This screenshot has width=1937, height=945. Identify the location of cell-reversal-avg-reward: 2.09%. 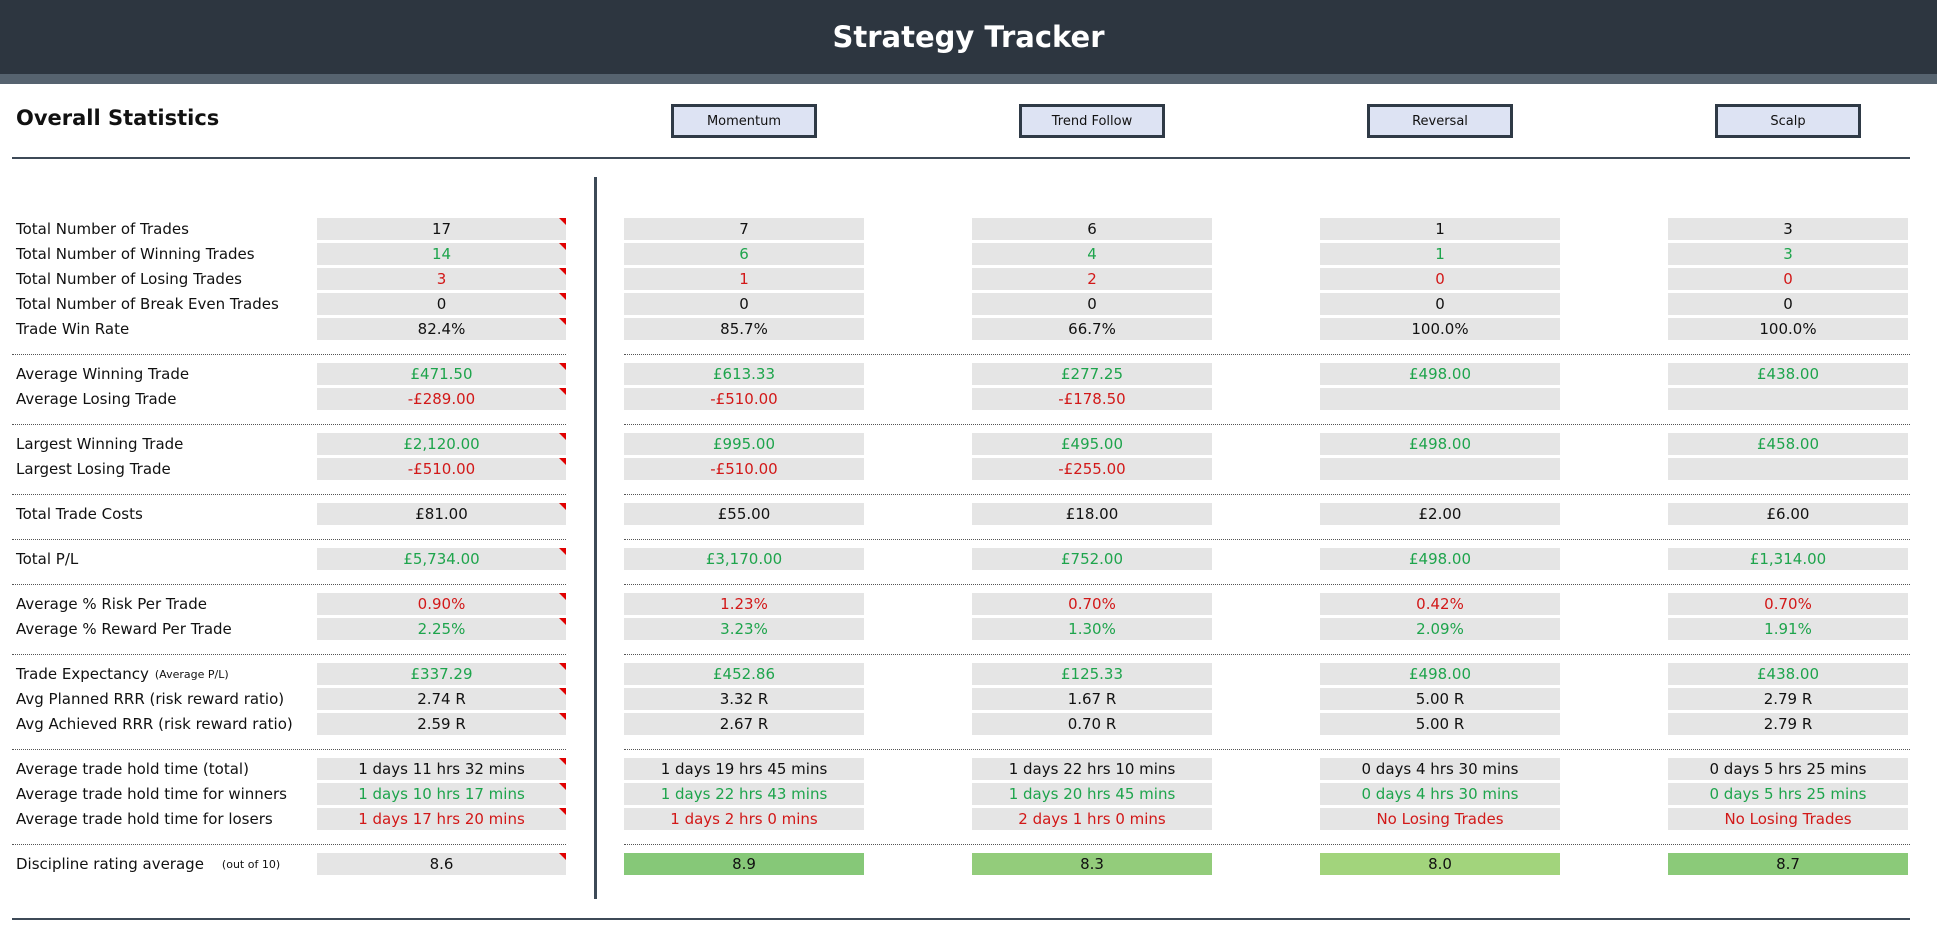
(1440, 629).